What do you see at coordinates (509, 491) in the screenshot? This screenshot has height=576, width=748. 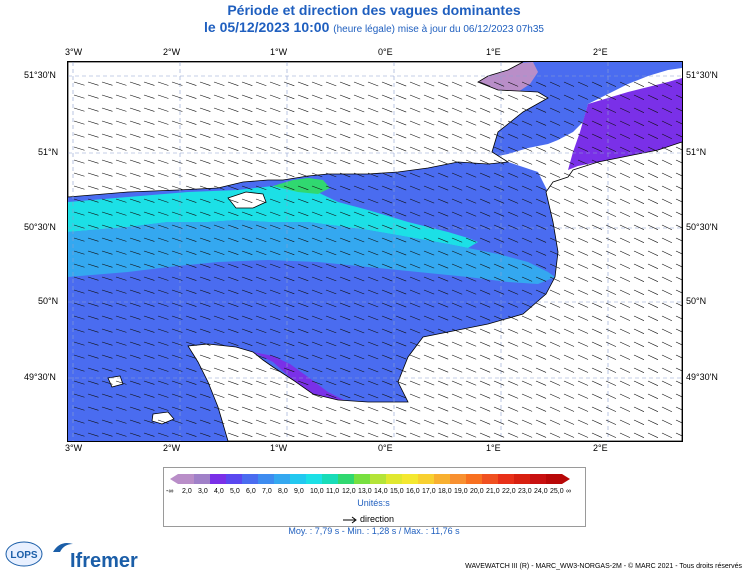 I see `legend-value: 22,0` at bounding box center [509, 491].